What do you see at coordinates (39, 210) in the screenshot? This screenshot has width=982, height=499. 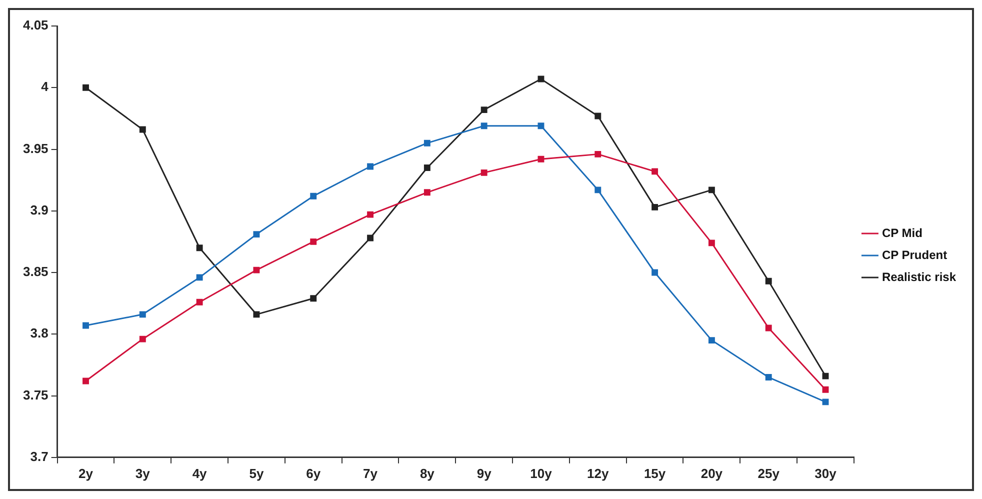 I see `y-tick-label: 3.9` at bounding box center [39, 210].